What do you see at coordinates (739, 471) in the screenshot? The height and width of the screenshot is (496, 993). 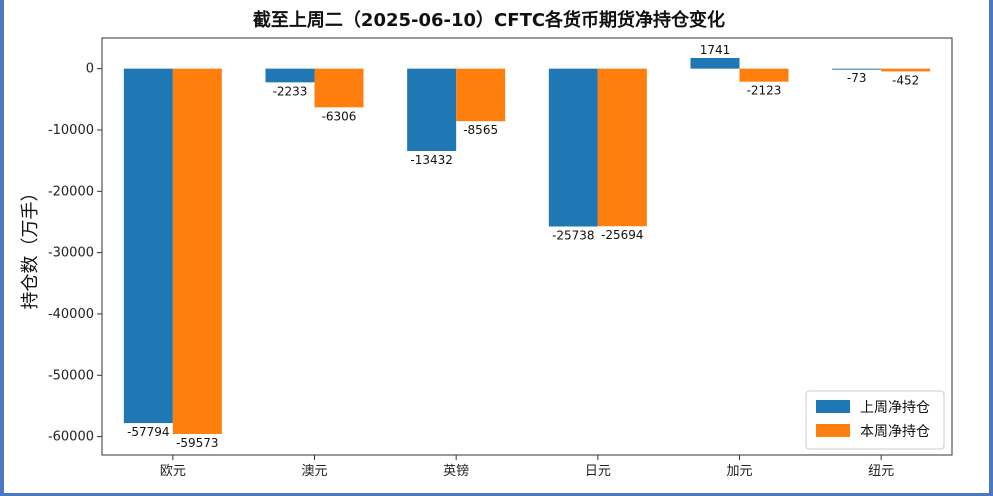 I see `x-tick-label: 加元` at bounding box center [739, 471].